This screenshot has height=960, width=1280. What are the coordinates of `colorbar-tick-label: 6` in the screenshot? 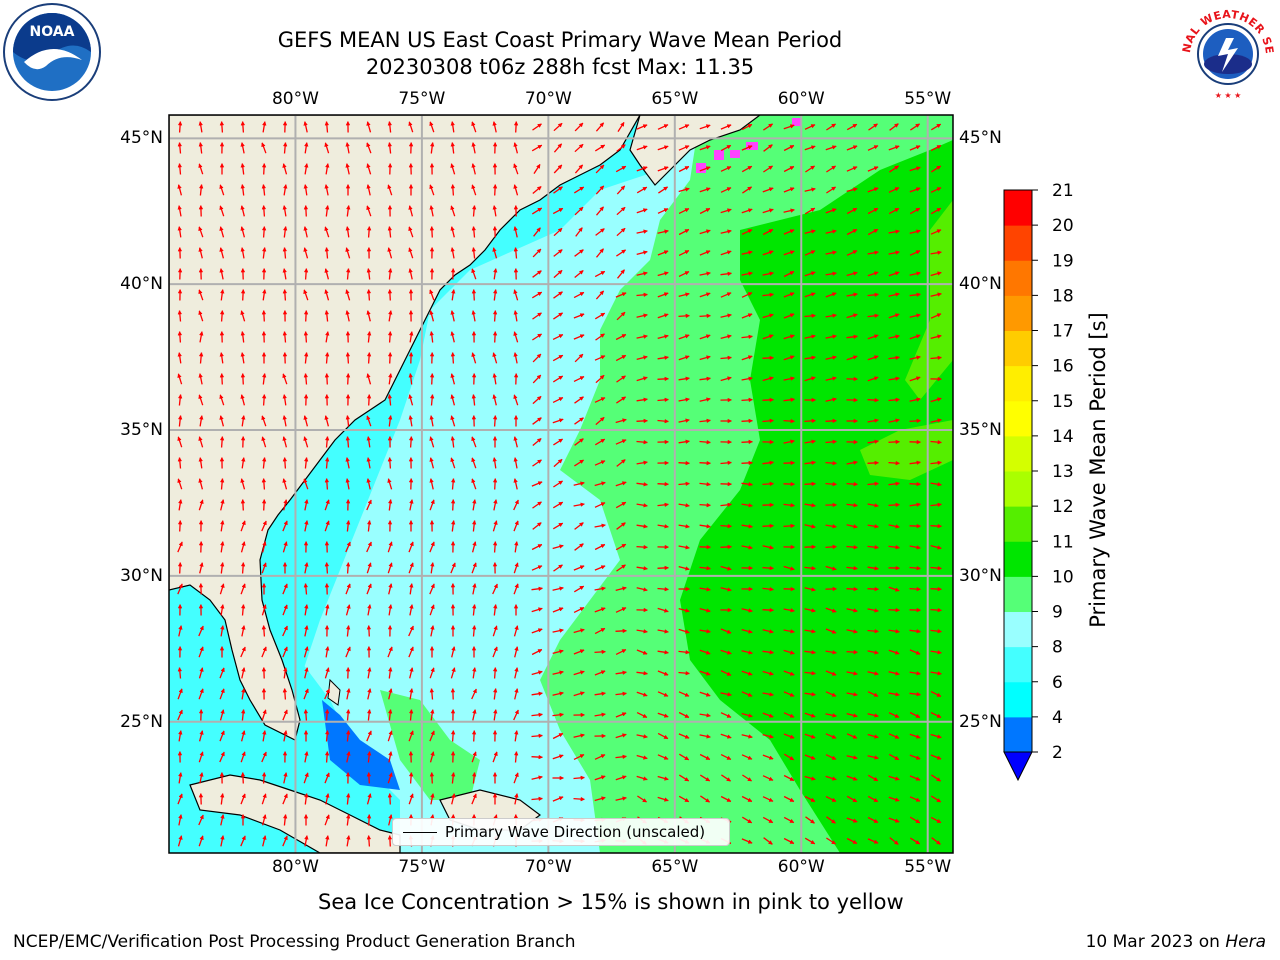 It's located at (1057, 683).